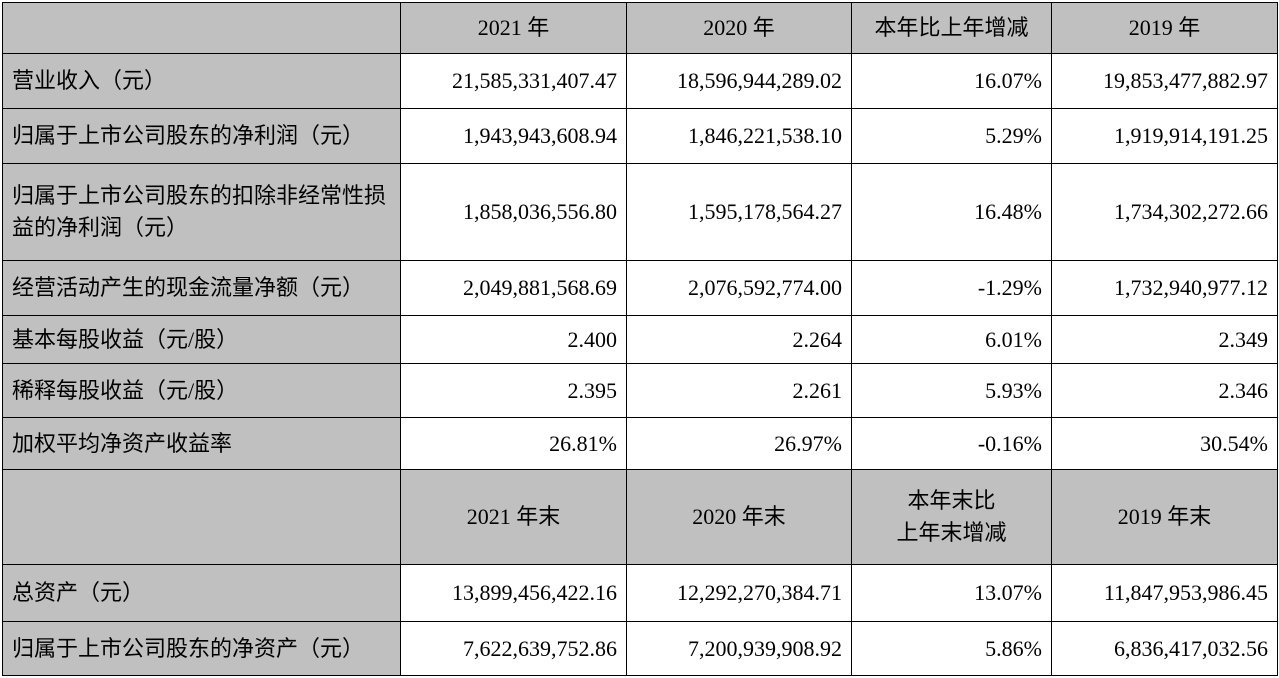 The image size is (1279, 678). Describe the element at coordinates (1164, 517) in the screenshot. I see `header-year-end-2019: 2019 年末` at that location.